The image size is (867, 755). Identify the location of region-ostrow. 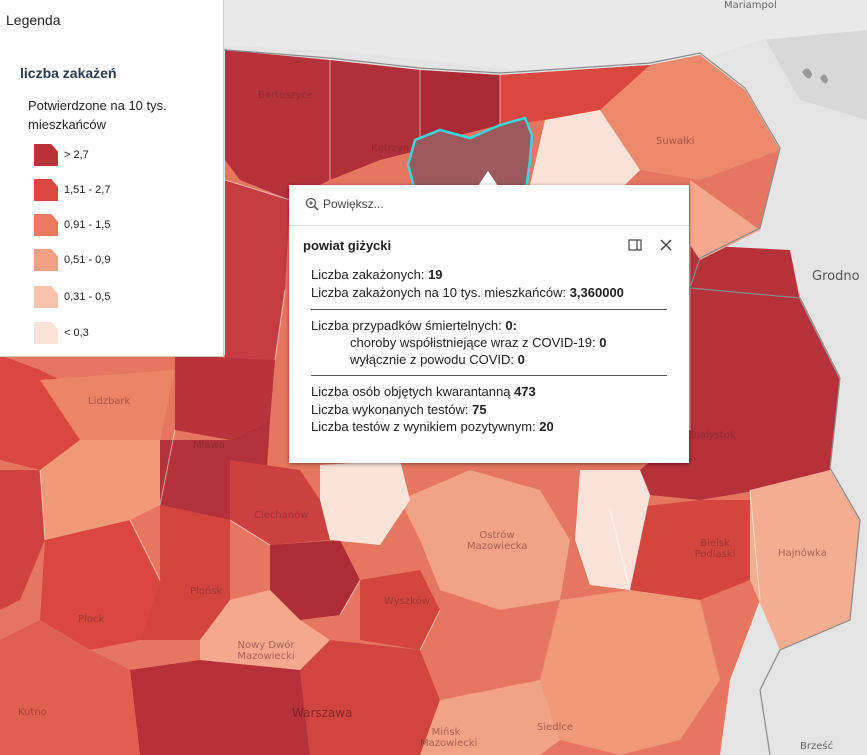
(485, 540).